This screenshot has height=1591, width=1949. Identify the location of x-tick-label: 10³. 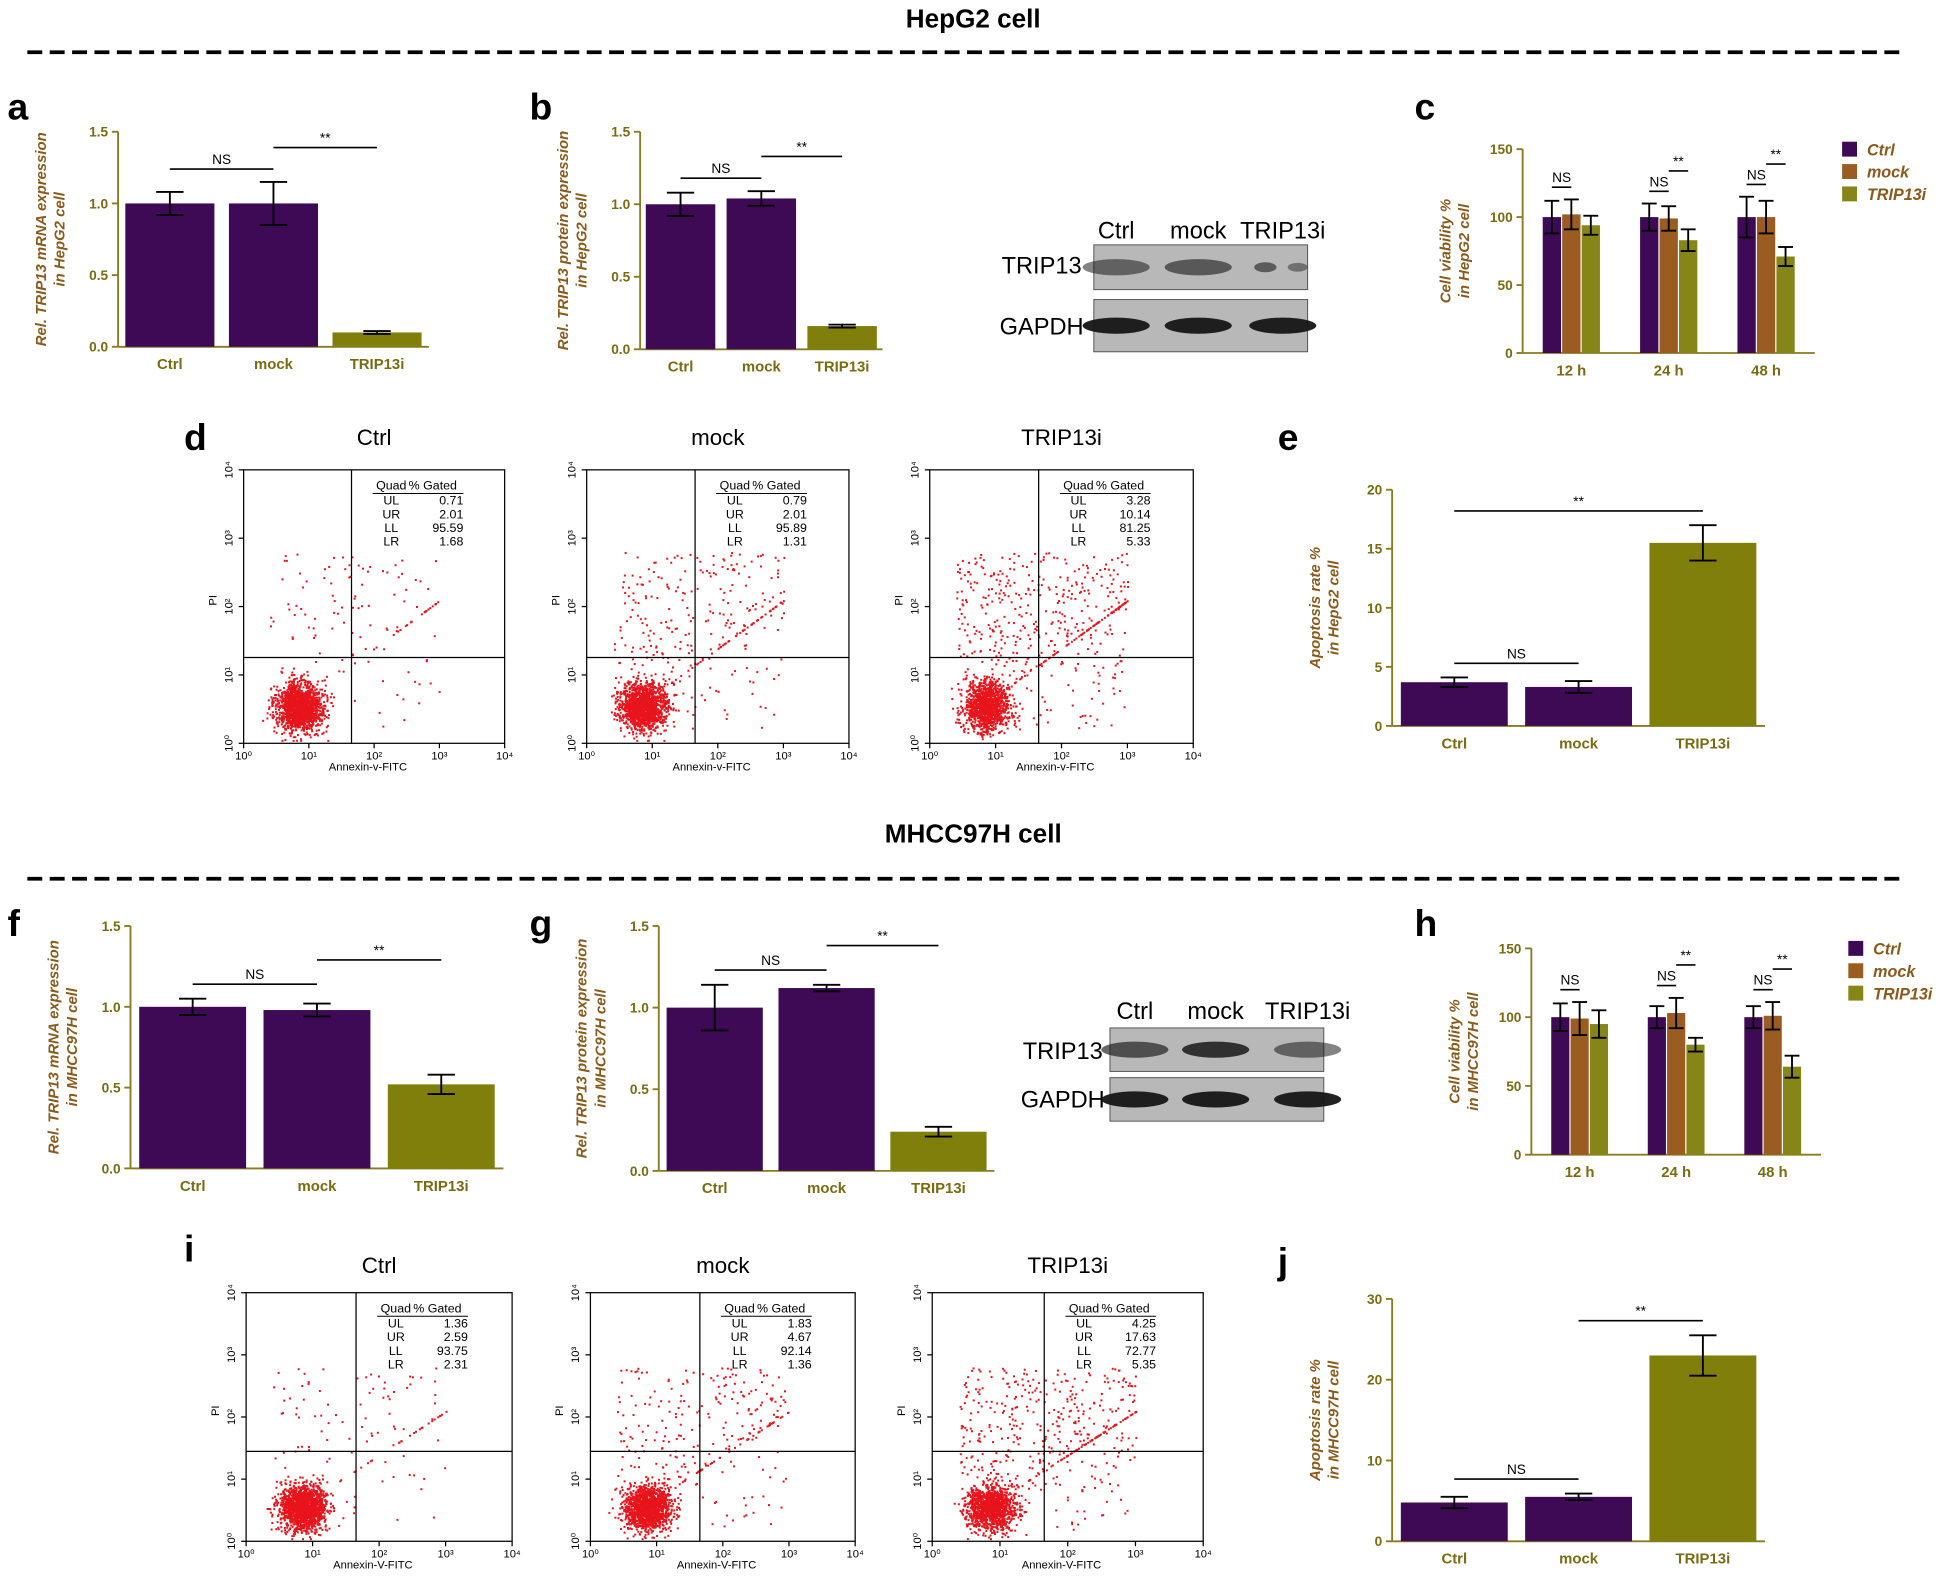
(439, 756).